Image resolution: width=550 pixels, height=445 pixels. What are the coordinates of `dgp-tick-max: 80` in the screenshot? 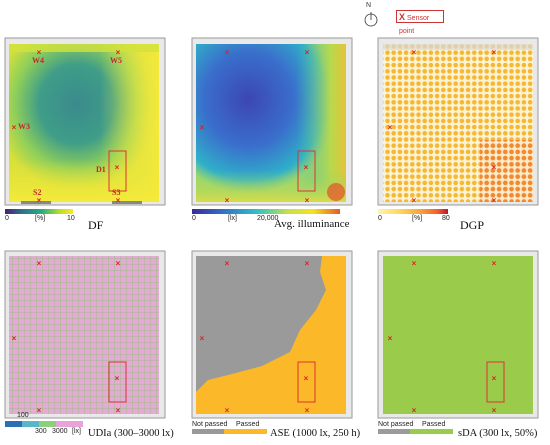 It's located at (446, 218).